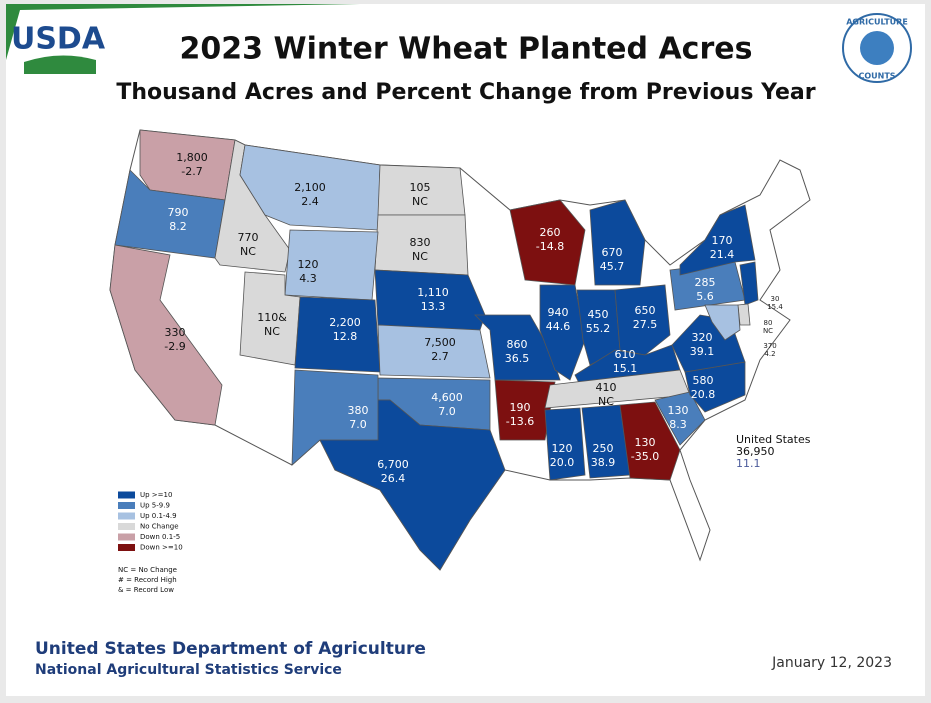 This screenshot has height=703, width=931. What do you see at coordinates (58, 39) in the screenshot?
I see `usda-logo: USDA` at bounding box center [58, 39].